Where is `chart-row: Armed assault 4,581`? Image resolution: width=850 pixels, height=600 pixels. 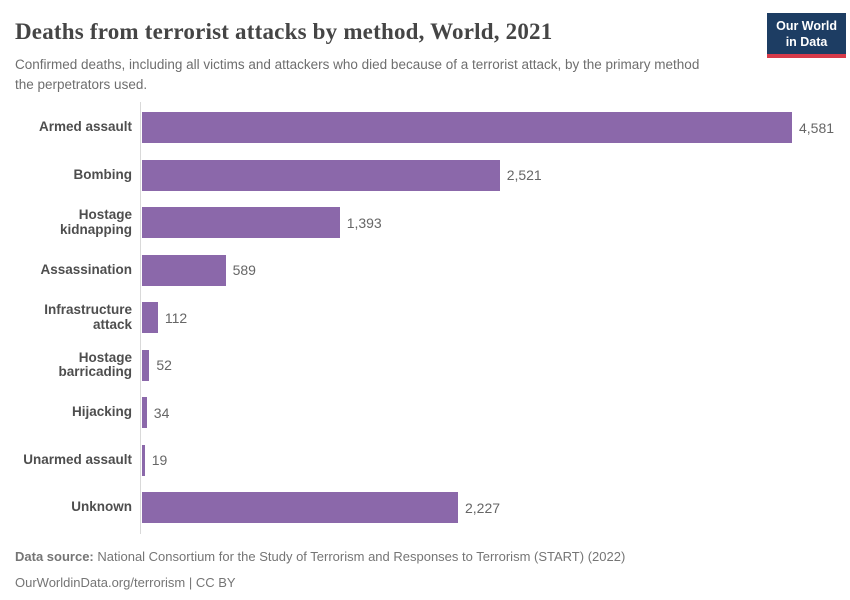
chart-row: Armed assault 4,581 is located at coordinates (432, 128).